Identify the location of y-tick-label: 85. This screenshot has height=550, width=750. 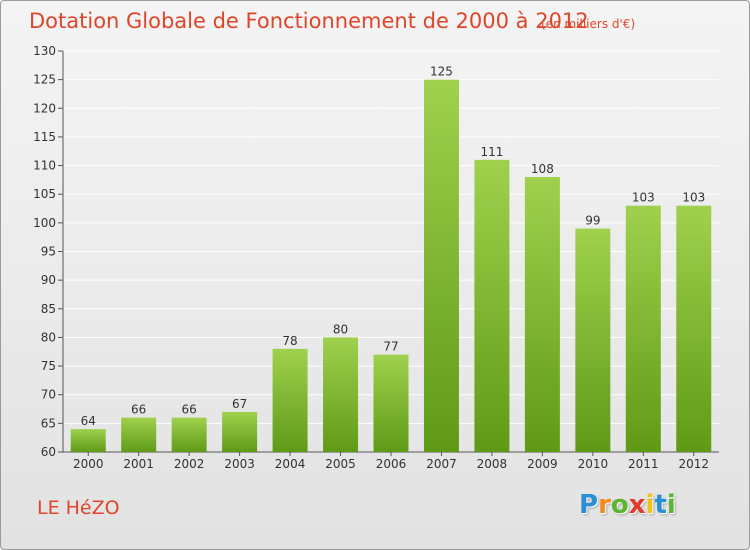
(48, 309).